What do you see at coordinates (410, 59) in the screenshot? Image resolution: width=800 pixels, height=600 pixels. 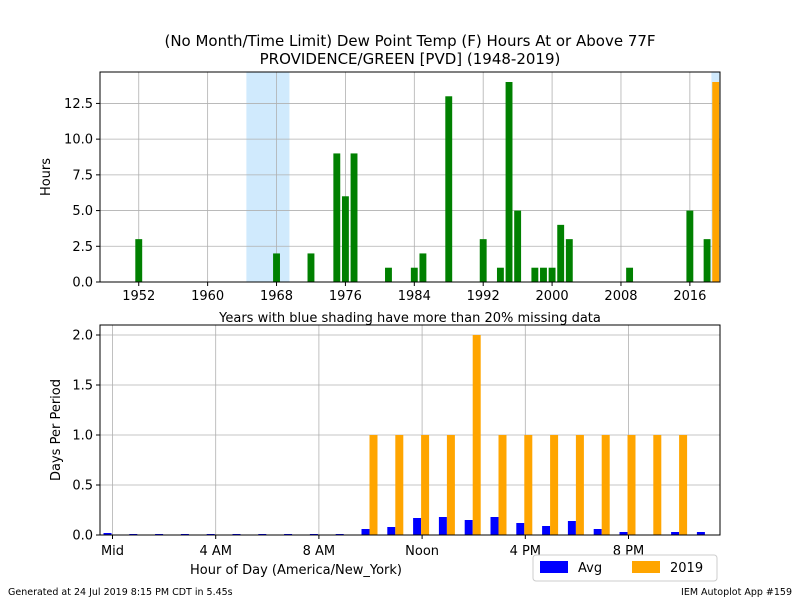 I see `chart-title-line2: PROVIDENCE/GREEN [PVD] (1948-2019)` at bounding box center [410, 59].